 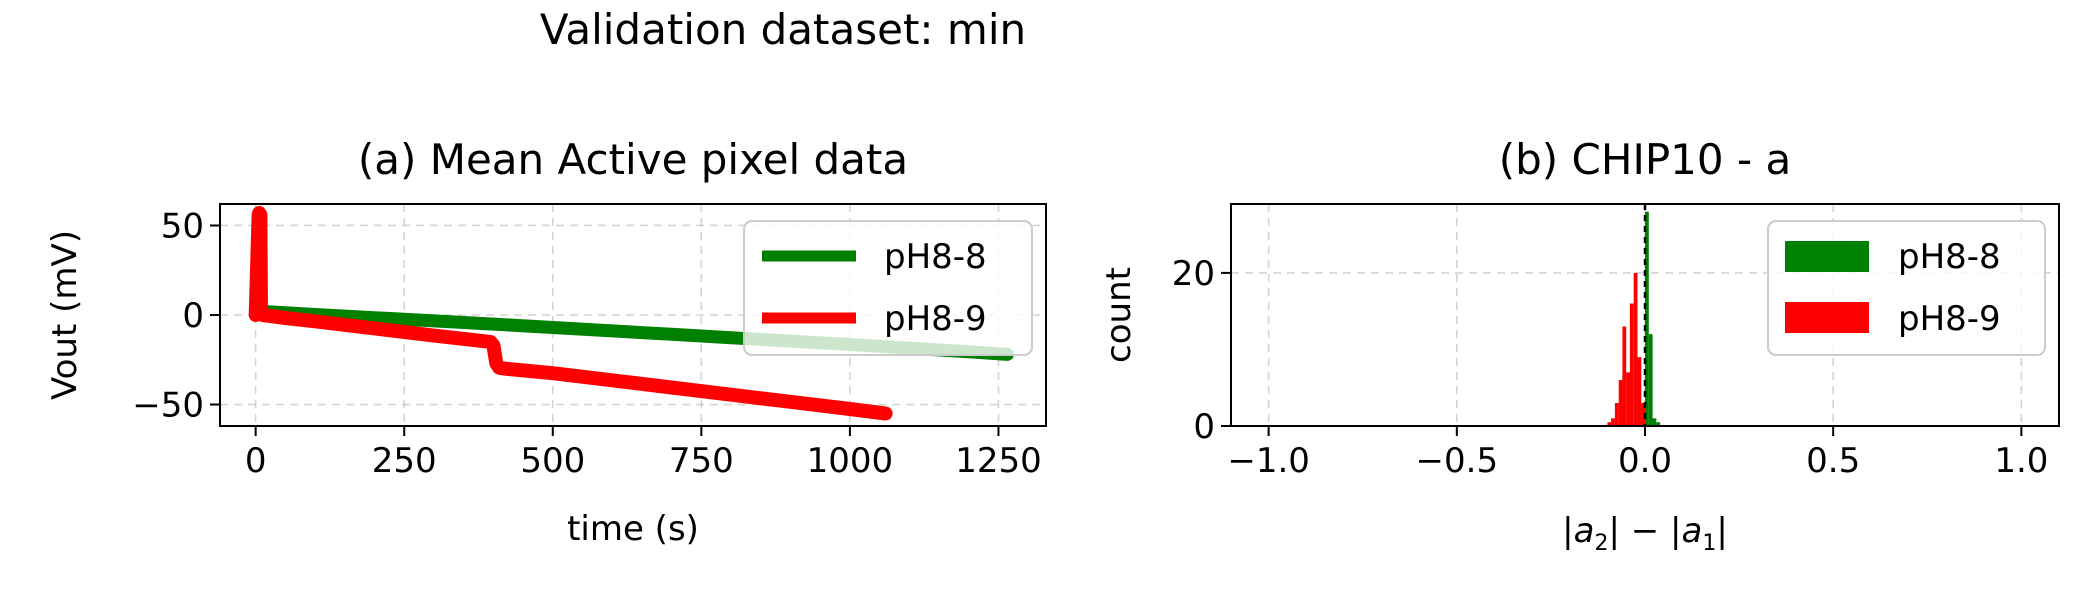 I want to click on panel-b-xlabel: |a2| − |a1|, so click(x=1645, y=533).